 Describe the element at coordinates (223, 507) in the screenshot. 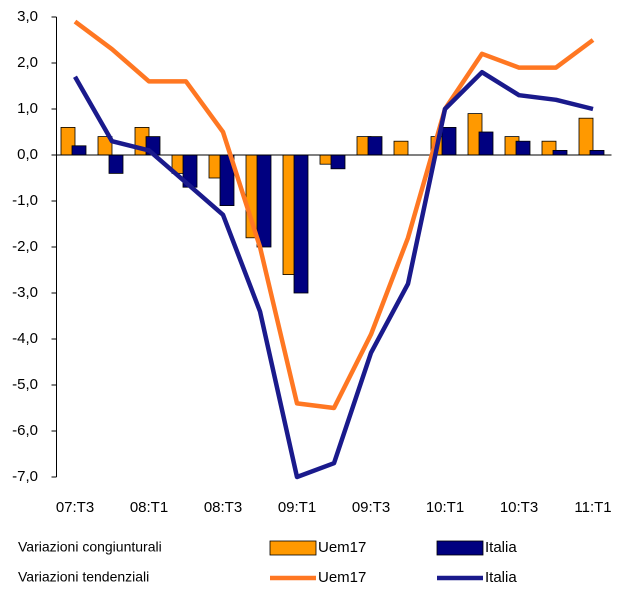

I see `x-tick-label: 08:T3` at that location.